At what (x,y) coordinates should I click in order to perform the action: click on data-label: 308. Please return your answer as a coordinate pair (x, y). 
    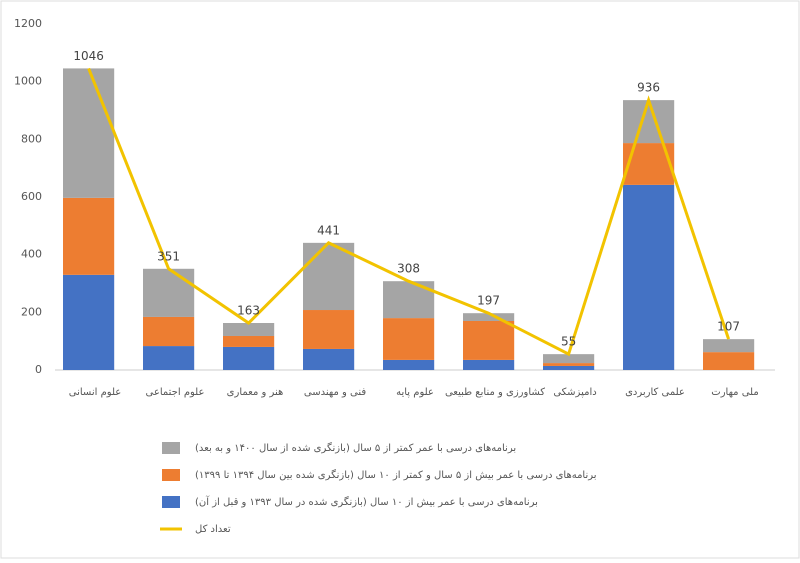
    Looking at the image, I should click on (408, 269).